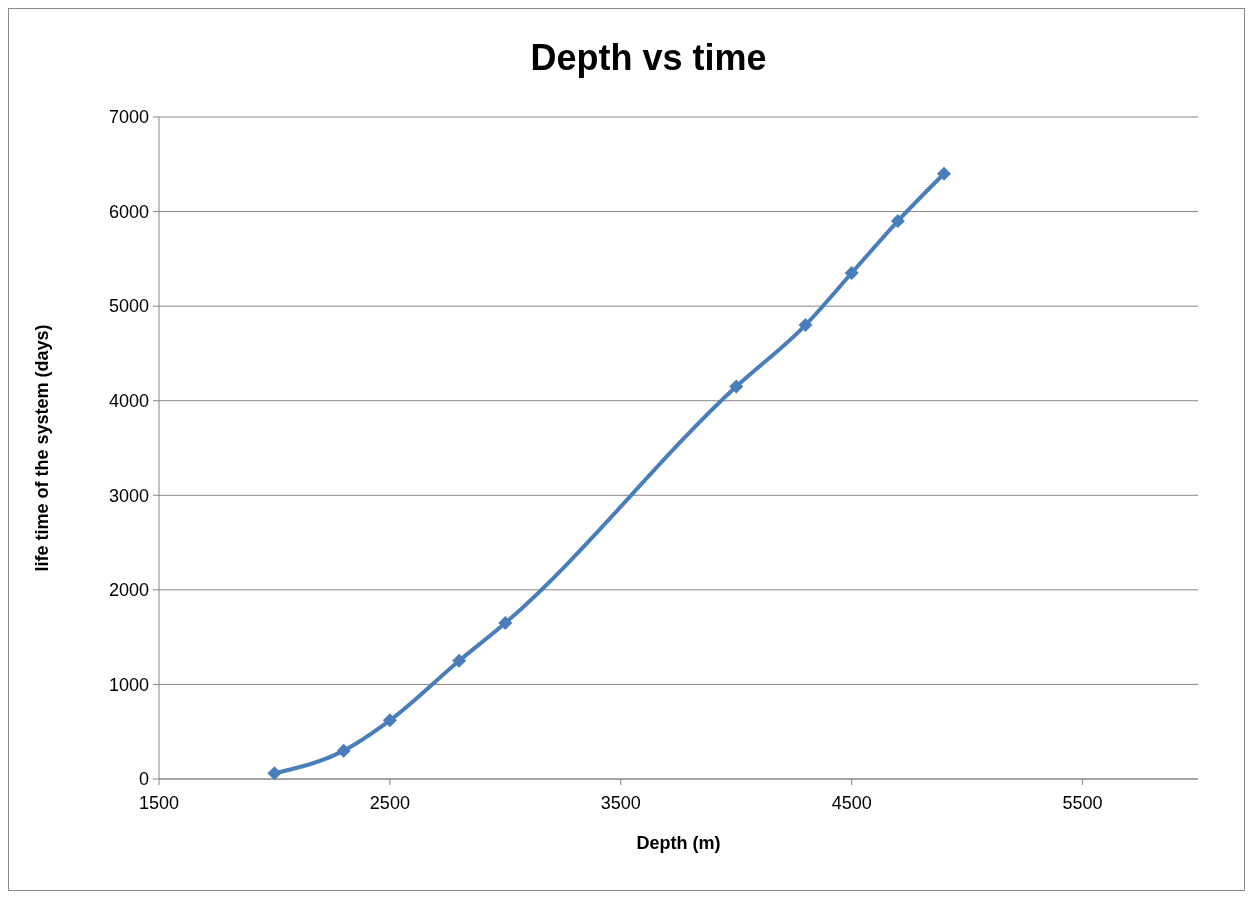 The image size is (1253, 899). I want to click on x-axis-title: Depth (m), so click(678, 843).